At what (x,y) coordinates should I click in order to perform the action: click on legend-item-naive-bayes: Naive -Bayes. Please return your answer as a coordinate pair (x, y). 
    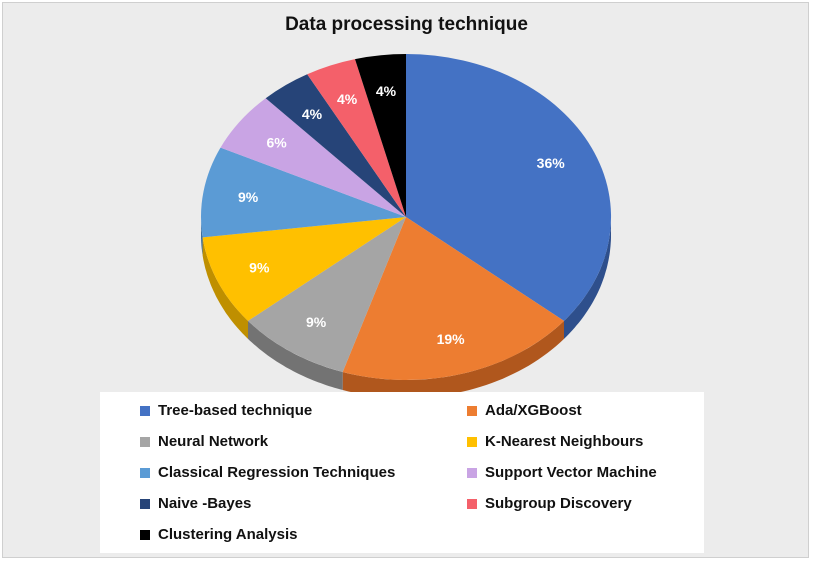
    Looking at the image, I should click on (195, 503).